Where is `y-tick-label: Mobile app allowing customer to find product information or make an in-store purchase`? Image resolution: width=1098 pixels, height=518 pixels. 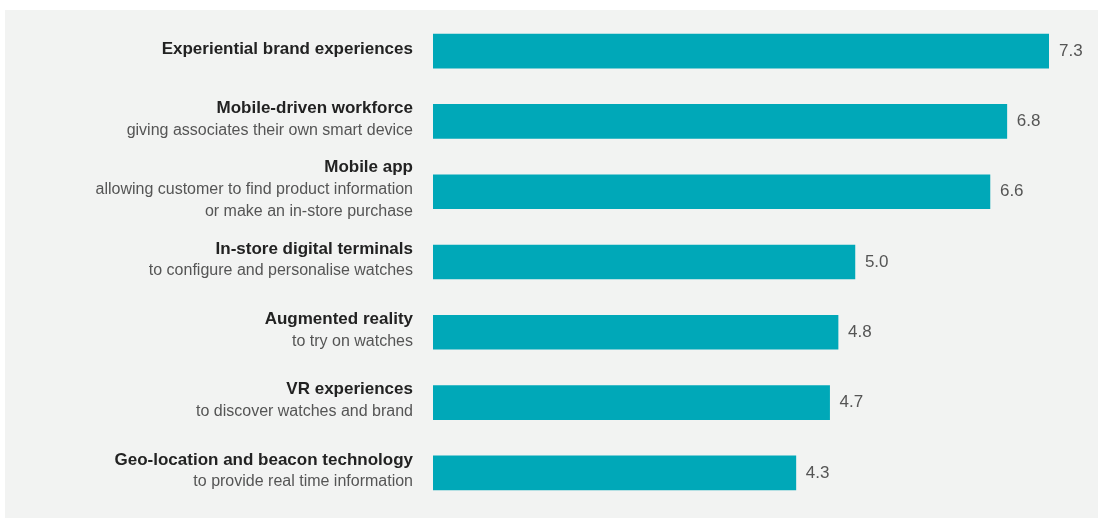
y-tick-label: Mobile app allowing customer to find product information or make an in-store purchase is located at coordinates (254, 188).